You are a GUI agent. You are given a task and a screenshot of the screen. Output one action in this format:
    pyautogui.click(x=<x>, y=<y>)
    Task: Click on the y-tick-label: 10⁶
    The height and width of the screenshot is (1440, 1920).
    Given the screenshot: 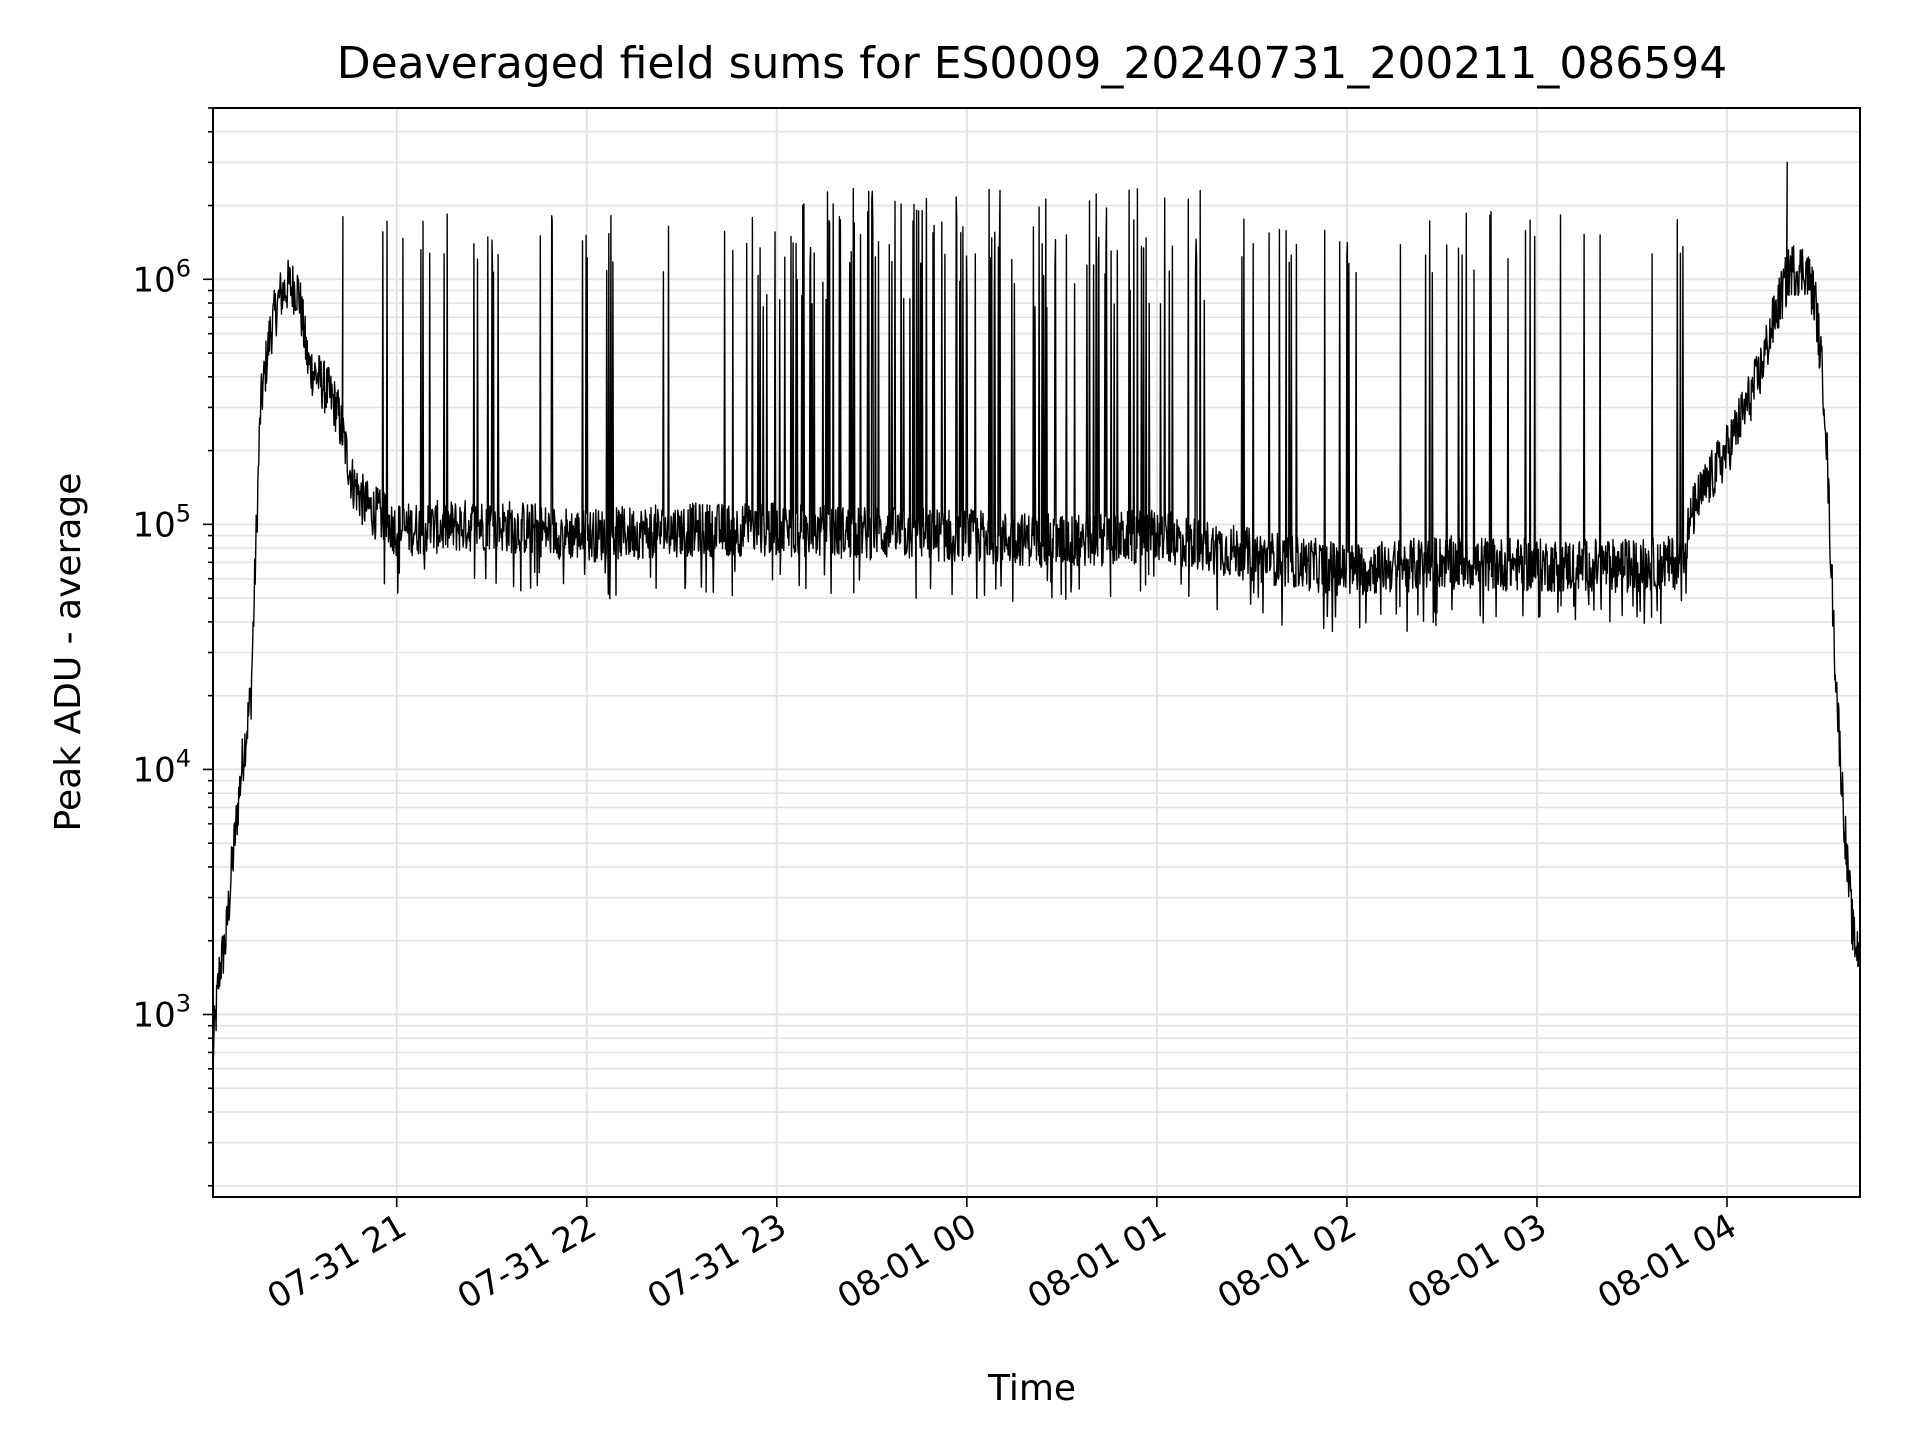 What is the action you would take?
    pyautogui.click(x=161, y=277)
    